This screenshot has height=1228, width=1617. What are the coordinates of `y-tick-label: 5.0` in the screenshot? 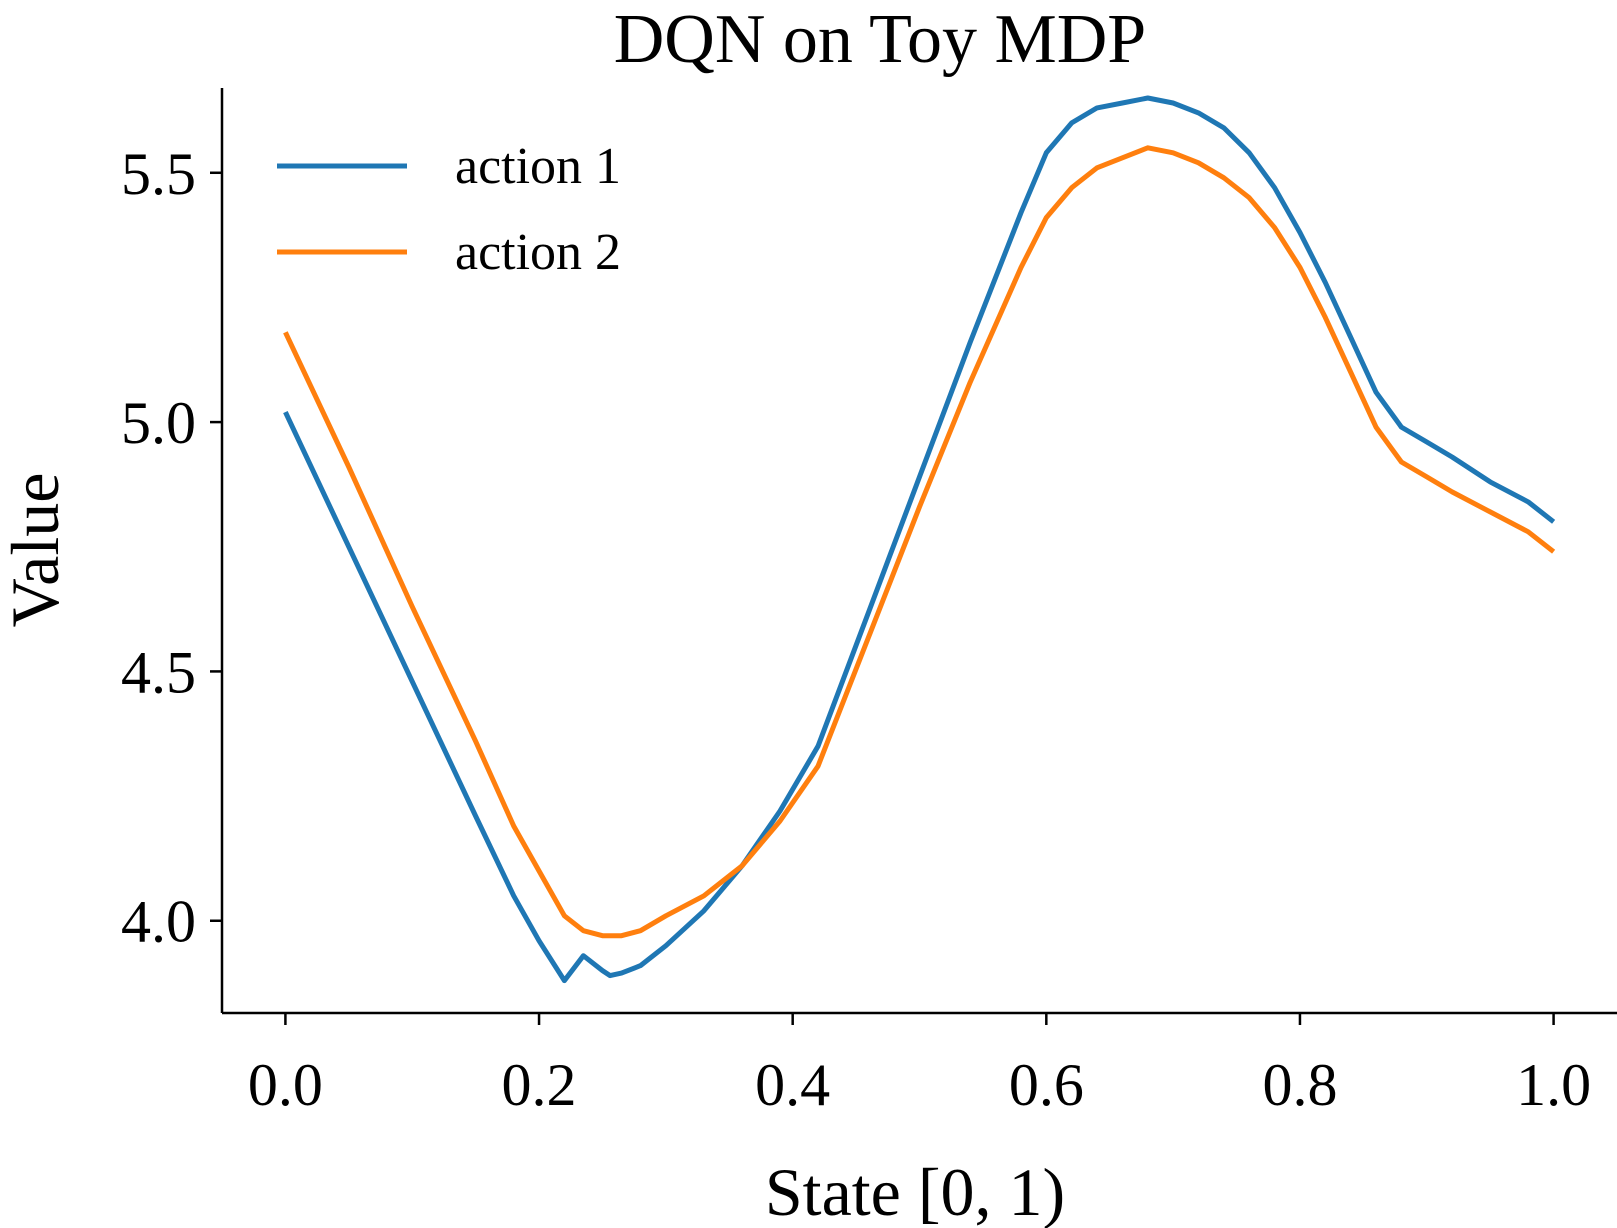 It's located at (158, 423).